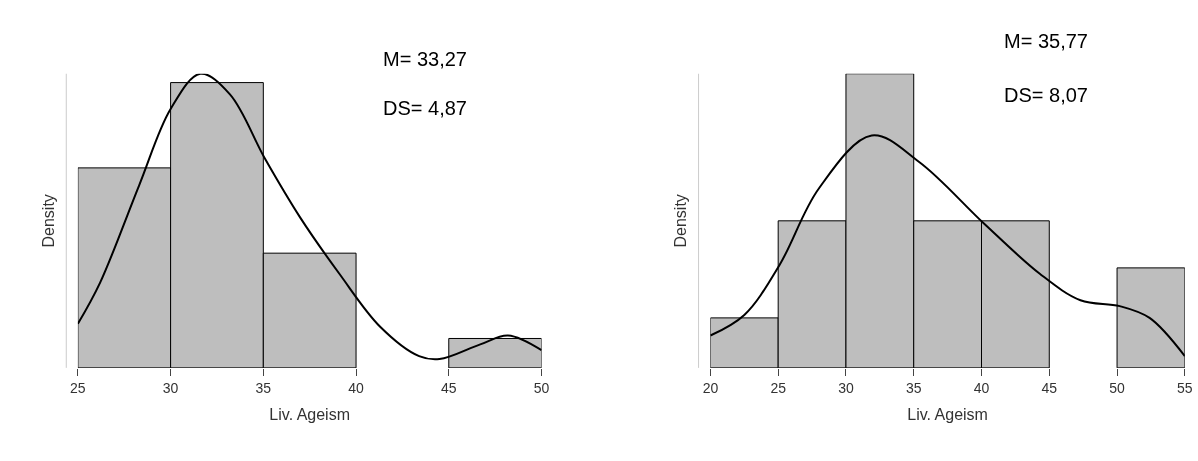 This screenshot has height=461, width=1198. Describe the element at coordinates (1046, 41) in the screenshot. I see `text: M= 35,77` at that location.